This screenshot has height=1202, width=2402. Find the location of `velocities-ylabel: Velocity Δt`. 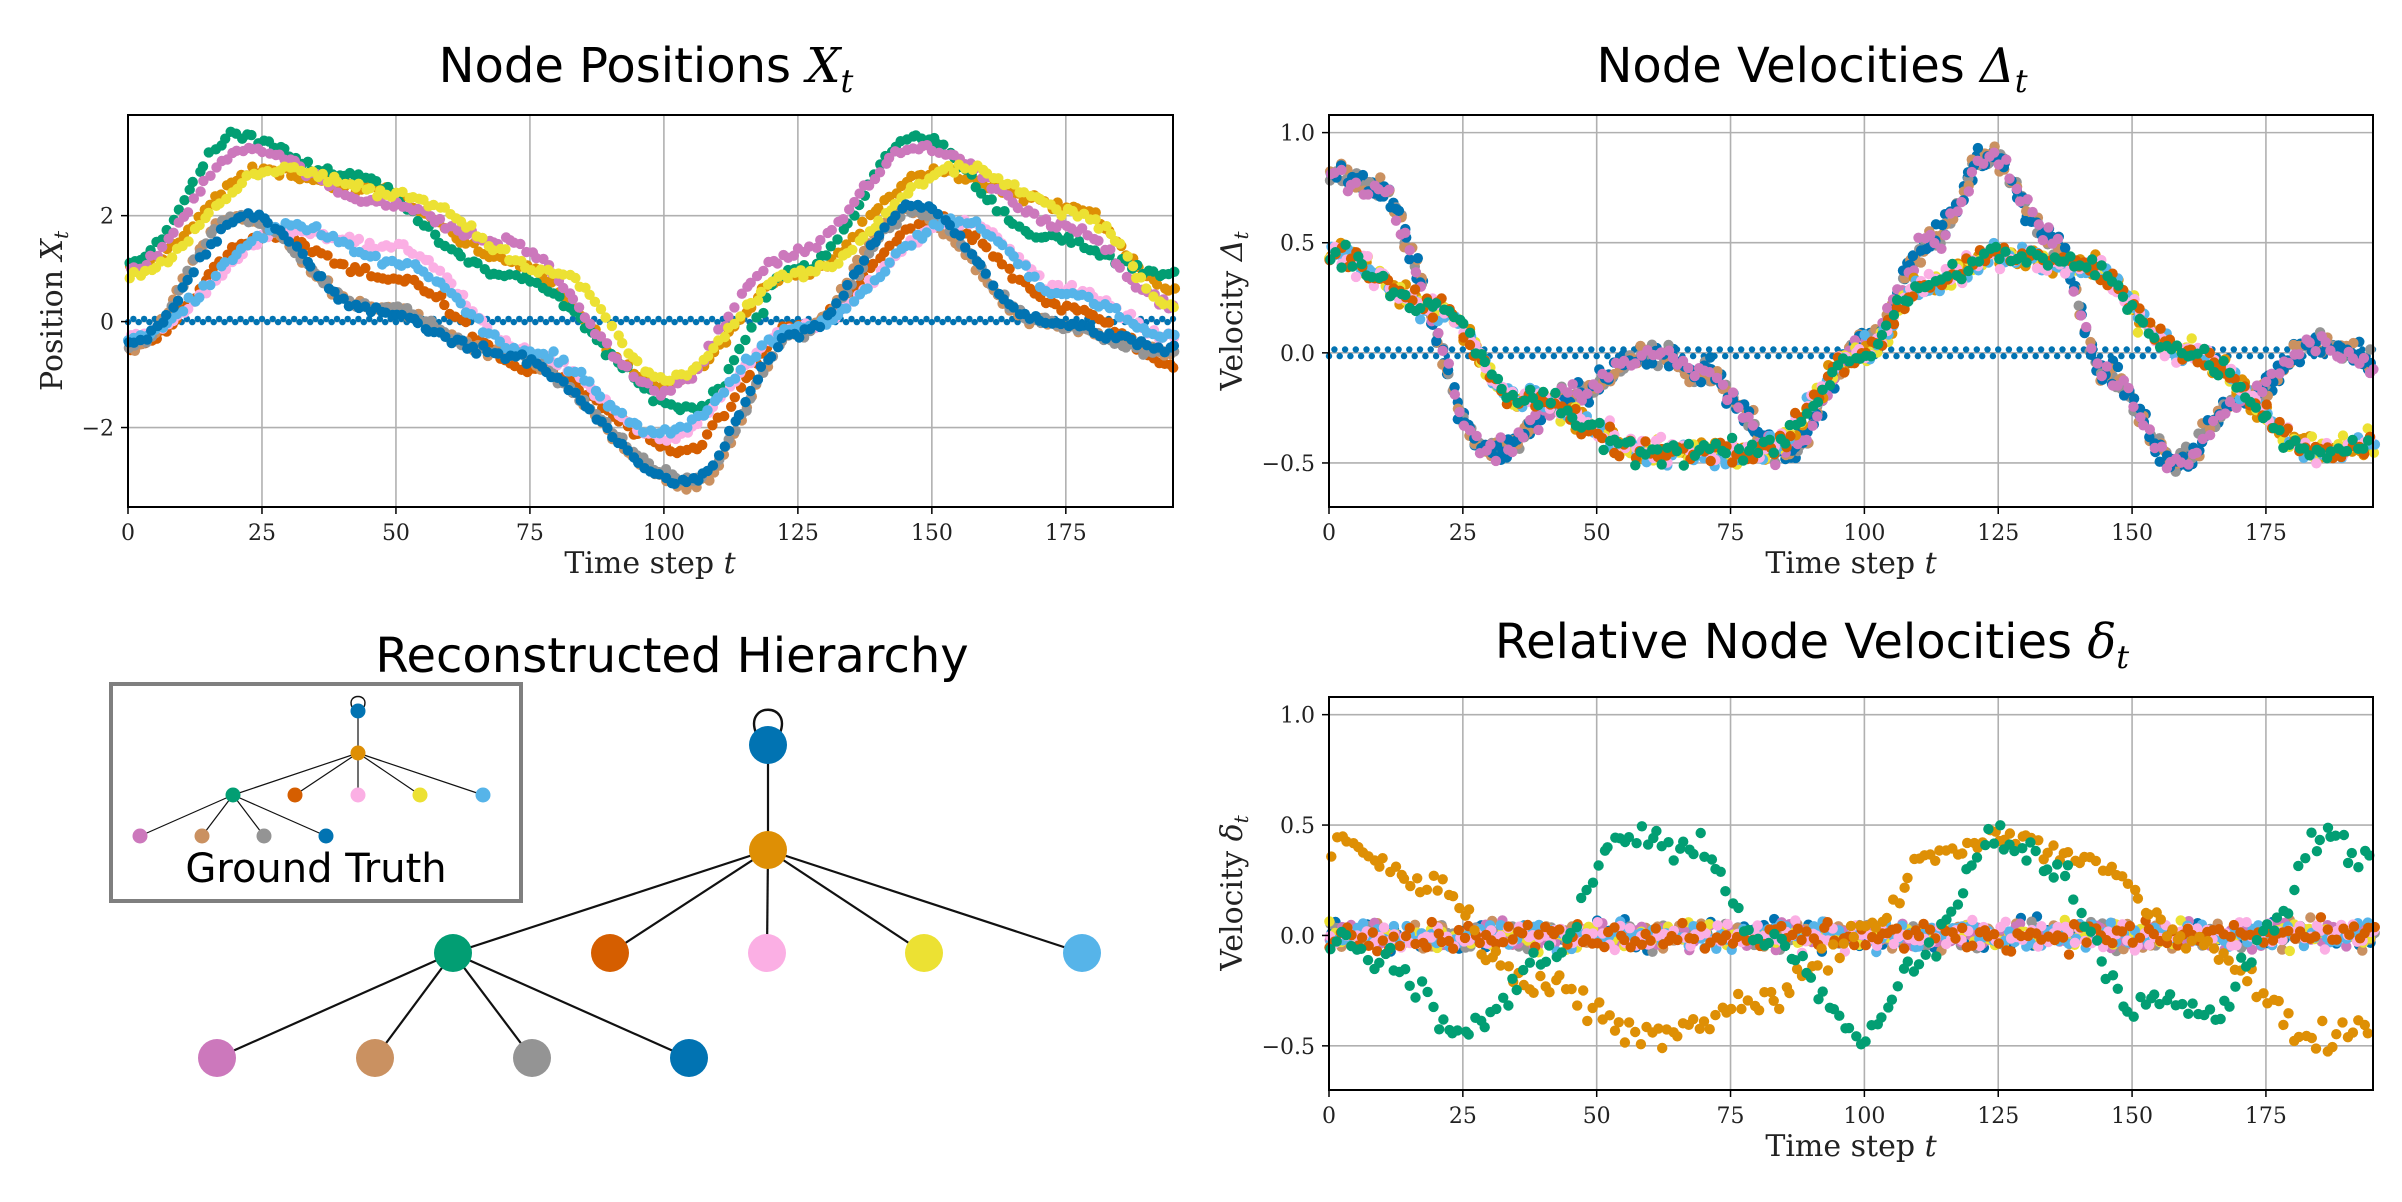

velocities-ylabel: Velocity Δt is located at coordinates (1234, 311).